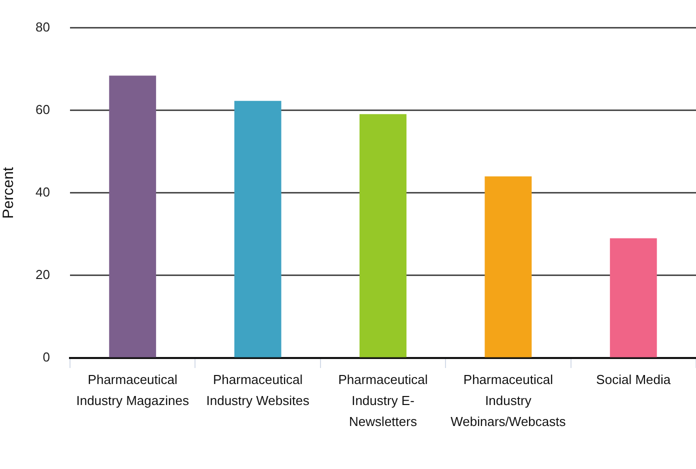  I want to click on y-tick-label: 40, so click(43, 192).